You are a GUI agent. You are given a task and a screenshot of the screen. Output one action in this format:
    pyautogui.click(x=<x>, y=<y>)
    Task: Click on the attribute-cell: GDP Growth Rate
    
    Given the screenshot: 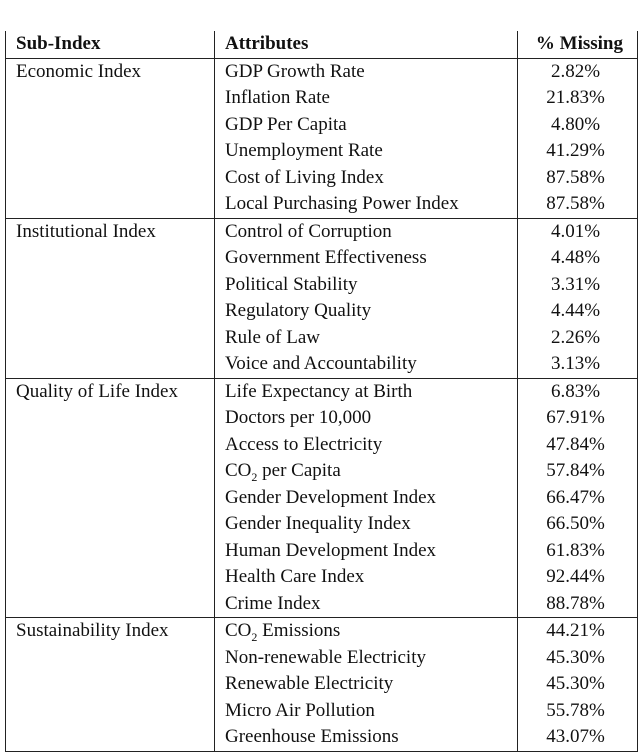 What is the action you would take?
    pyautogui.click(x=366, y=71)
    